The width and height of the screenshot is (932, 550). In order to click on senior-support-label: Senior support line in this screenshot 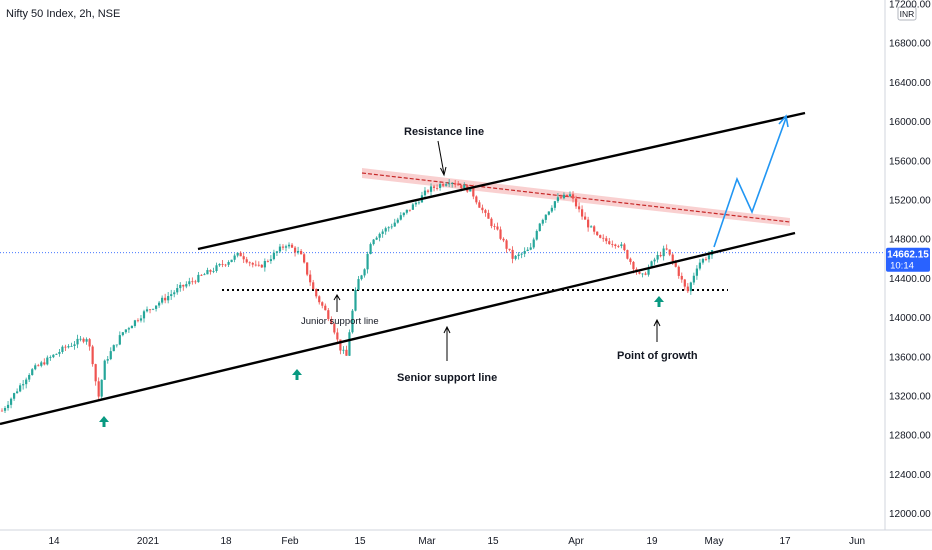, I will do `click(447, 378)`.